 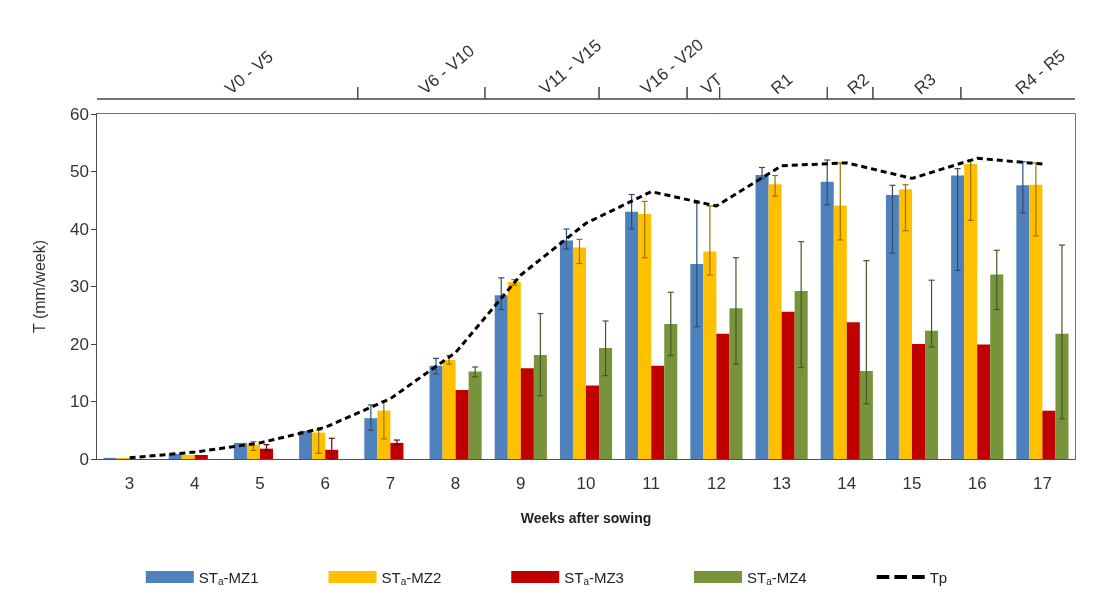 I want to click on x-tick-label: 13, so click(x=782, y=483).